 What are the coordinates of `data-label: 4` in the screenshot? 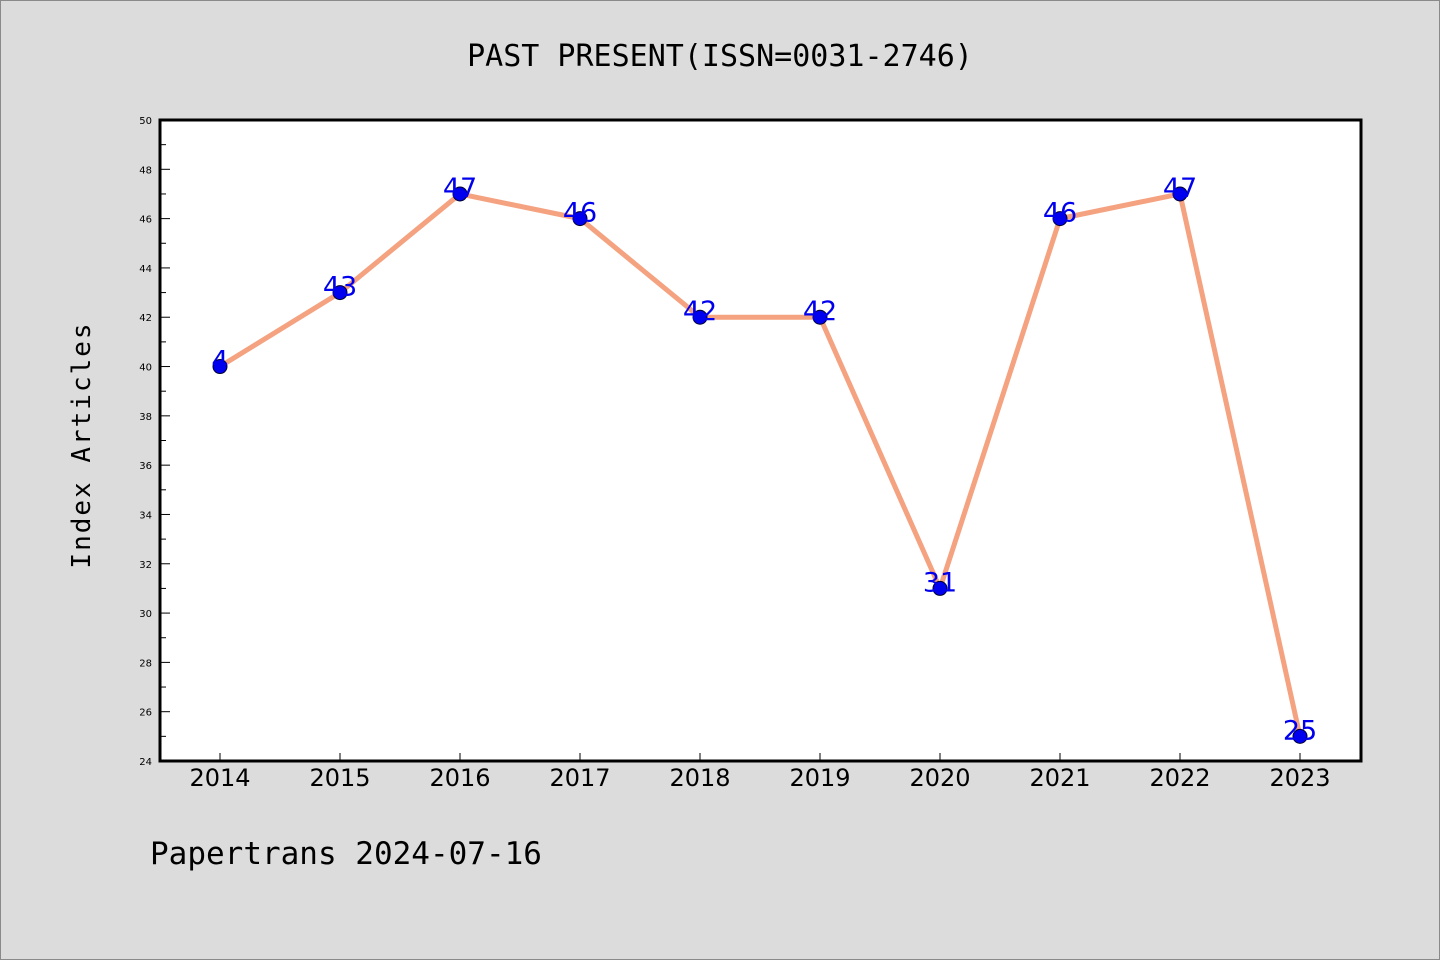 It's located at (219, 361).